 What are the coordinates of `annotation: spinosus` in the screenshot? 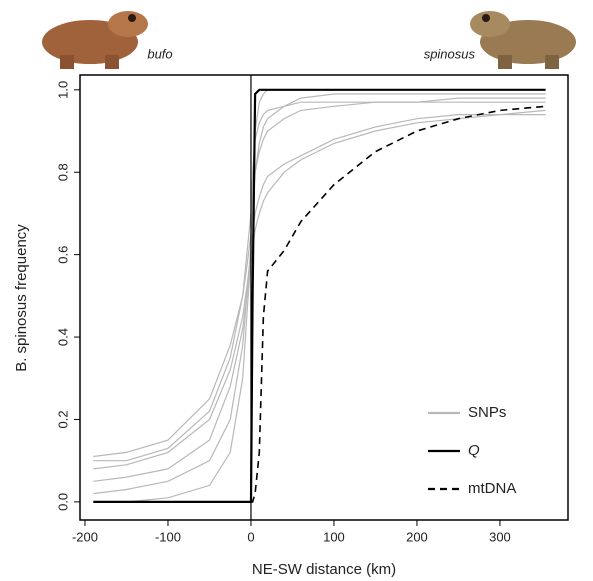 It's located at (450, 53).